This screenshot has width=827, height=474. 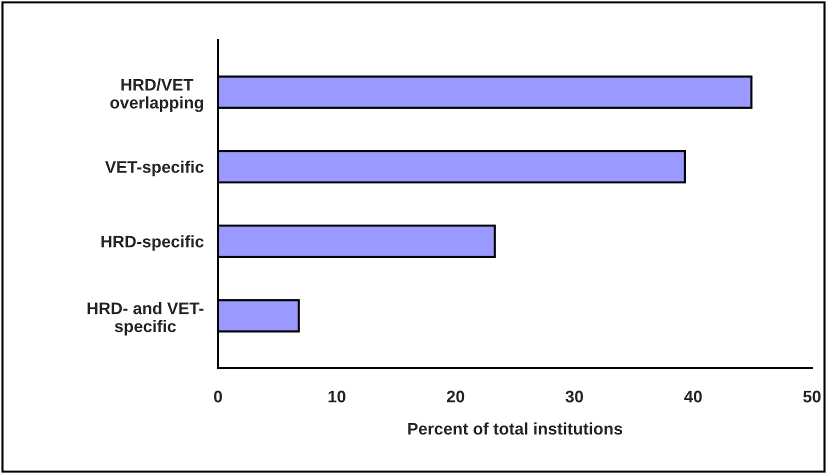 What do you see at coordinates (574, 396) in the screenshot?
I see `x-tick-label: 30` at bounding box center [574, 396].